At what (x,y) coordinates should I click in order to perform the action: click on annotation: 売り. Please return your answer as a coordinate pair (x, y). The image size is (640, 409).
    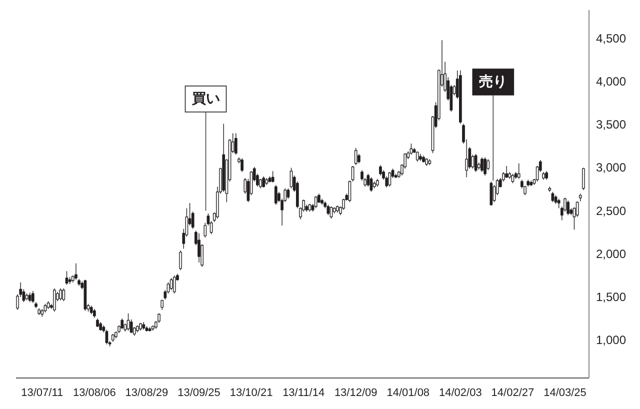
    Looking at the image, I should click on (493, 82).